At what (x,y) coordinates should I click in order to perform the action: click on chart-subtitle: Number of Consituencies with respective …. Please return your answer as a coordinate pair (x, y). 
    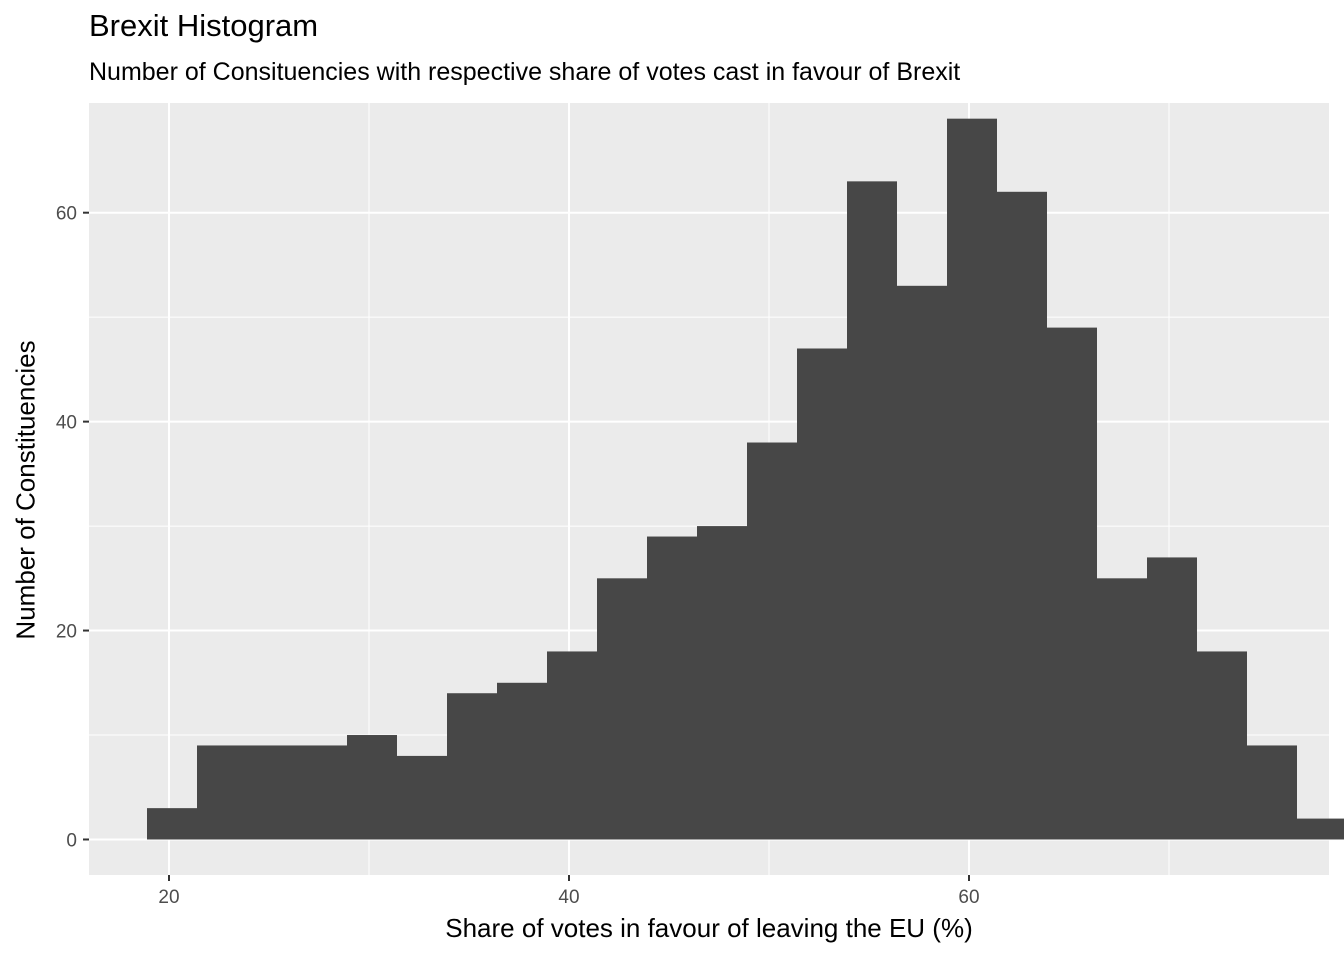
    Looking at the image, I should click on (525, 72).